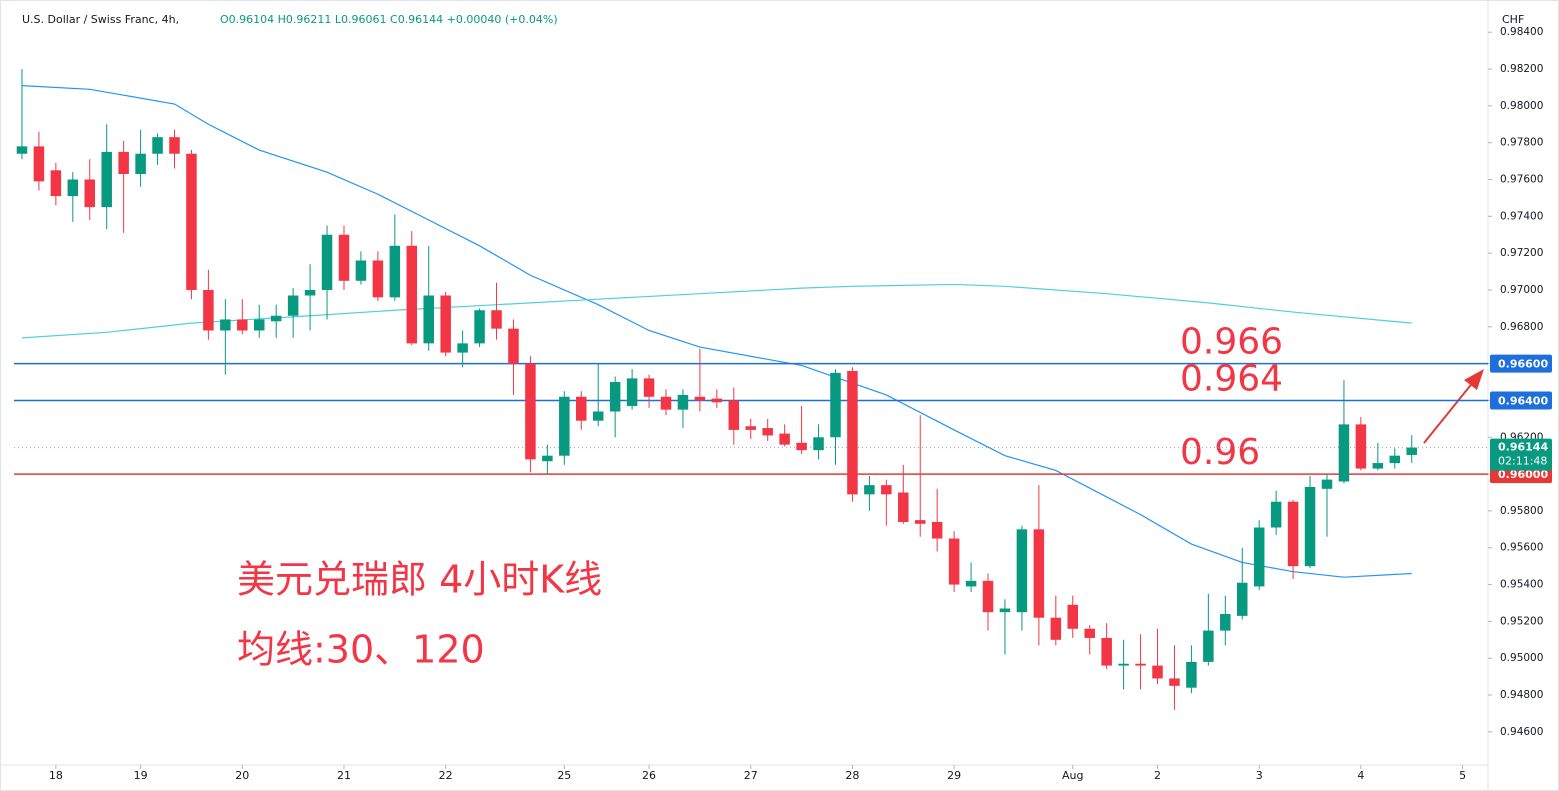  What do you see at coordinates (1521, 511) in the screenshot?
I see `y-tick-label: 0.95800` at bounding box center [1521, 511].